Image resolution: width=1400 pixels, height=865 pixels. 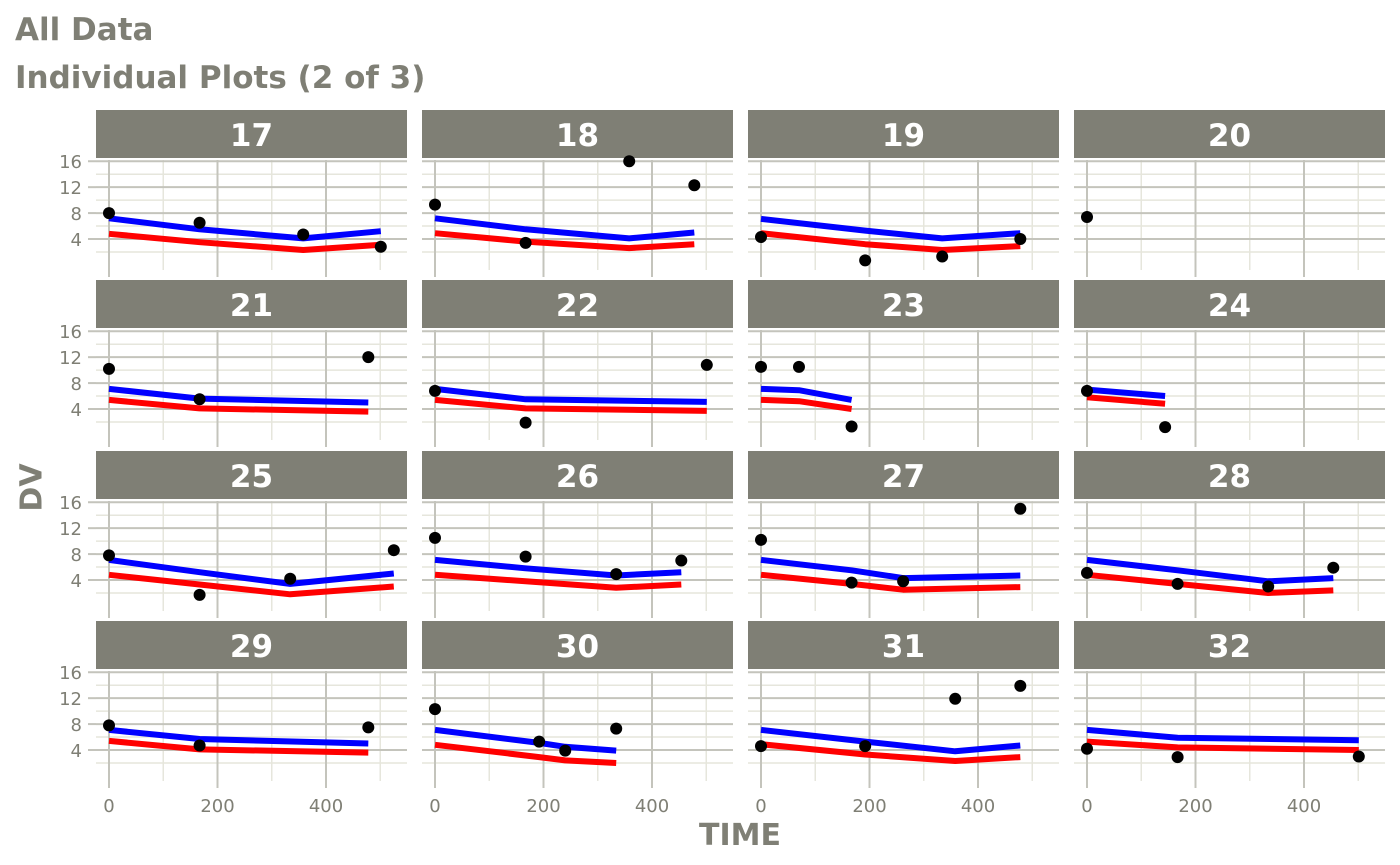 I want to click on facet-panel-29: 29 4 8 12 16 0 200 400, so click(x=233, y=719).